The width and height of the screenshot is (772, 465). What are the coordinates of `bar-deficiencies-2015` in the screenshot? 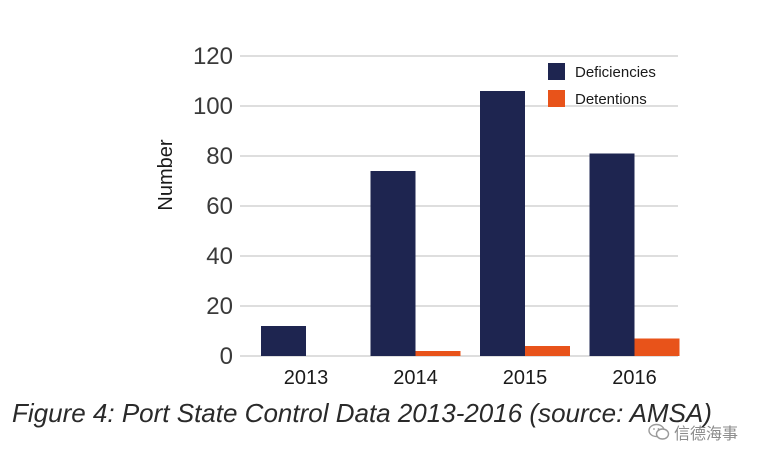 It's located at (502, 223).